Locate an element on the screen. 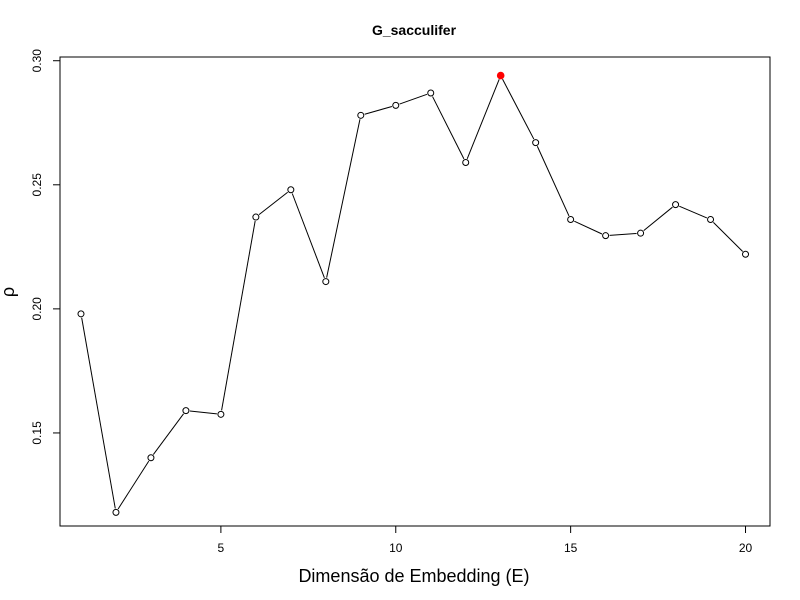 The image size is (800, 600). y-tick-label: 0.20 is located at coordinates (37, 309).